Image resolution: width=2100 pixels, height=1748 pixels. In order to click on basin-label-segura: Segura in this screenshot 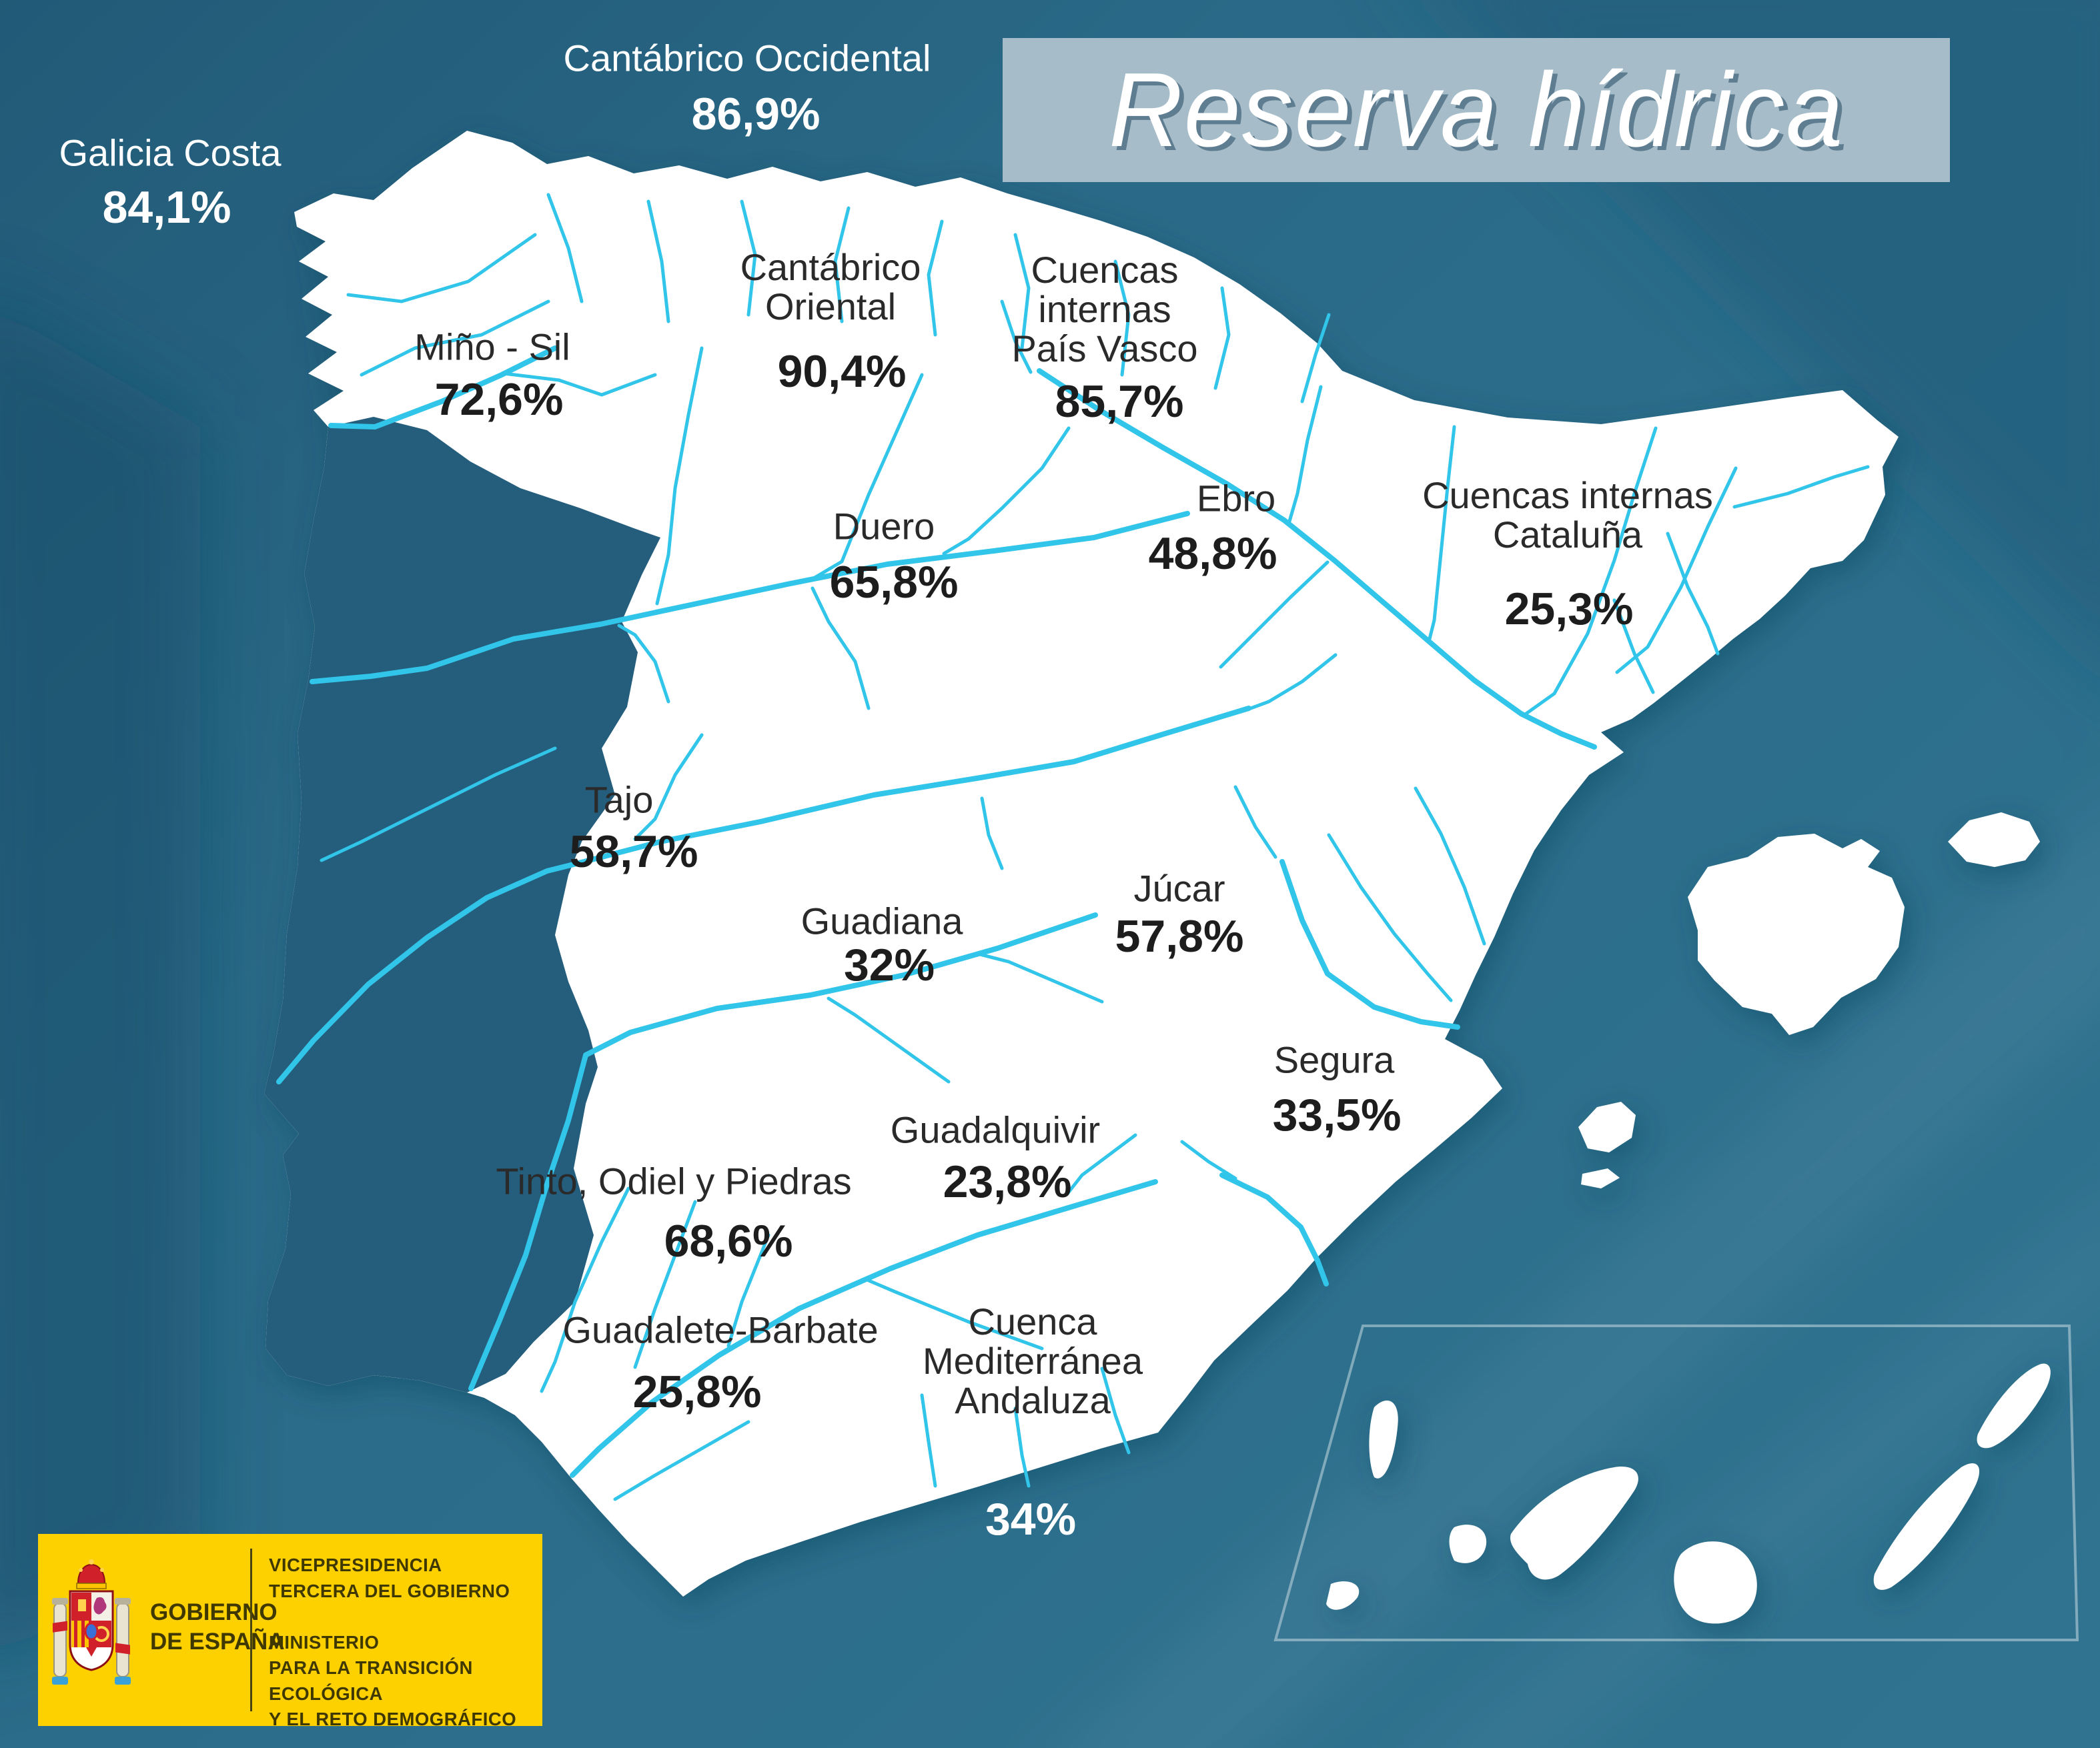, I will do `click(1334, 1059)`.